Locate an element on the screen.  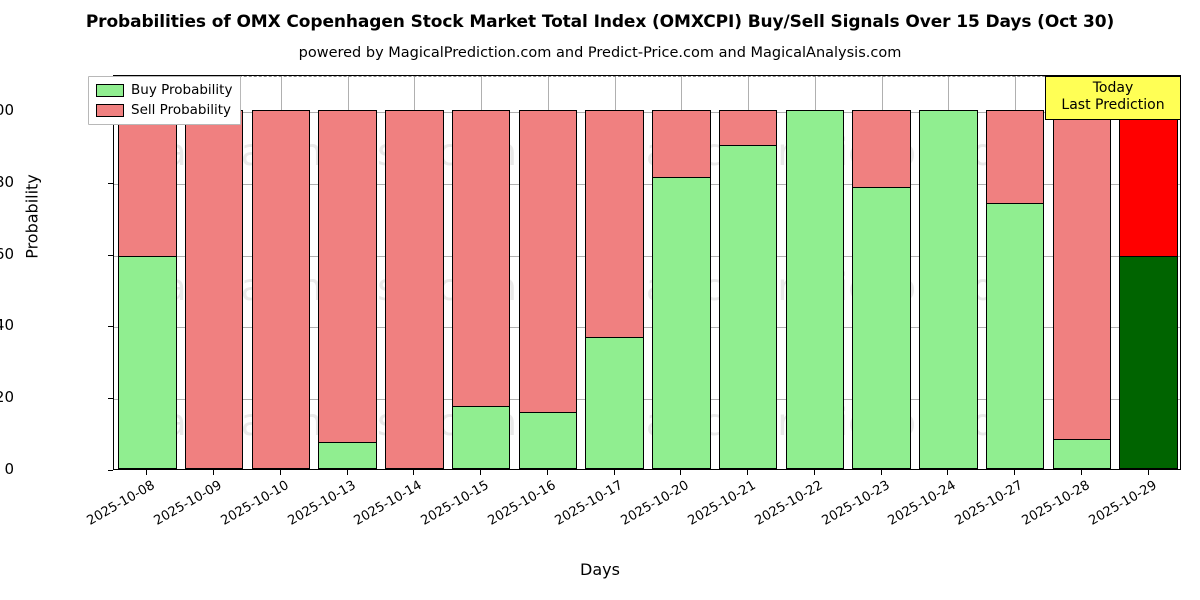
legend-item-buy: Buy Probability is located at coordinates (164, 90).